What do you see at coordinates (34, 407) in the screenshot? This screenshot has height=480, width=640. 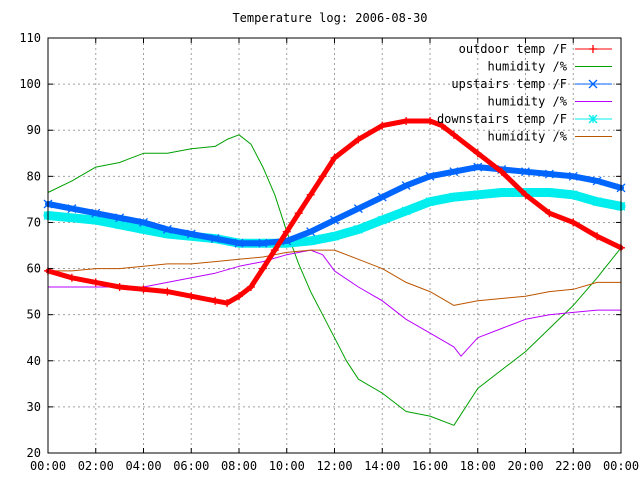 I see `y-tick-label: 30` at bounding box center [34, 407].